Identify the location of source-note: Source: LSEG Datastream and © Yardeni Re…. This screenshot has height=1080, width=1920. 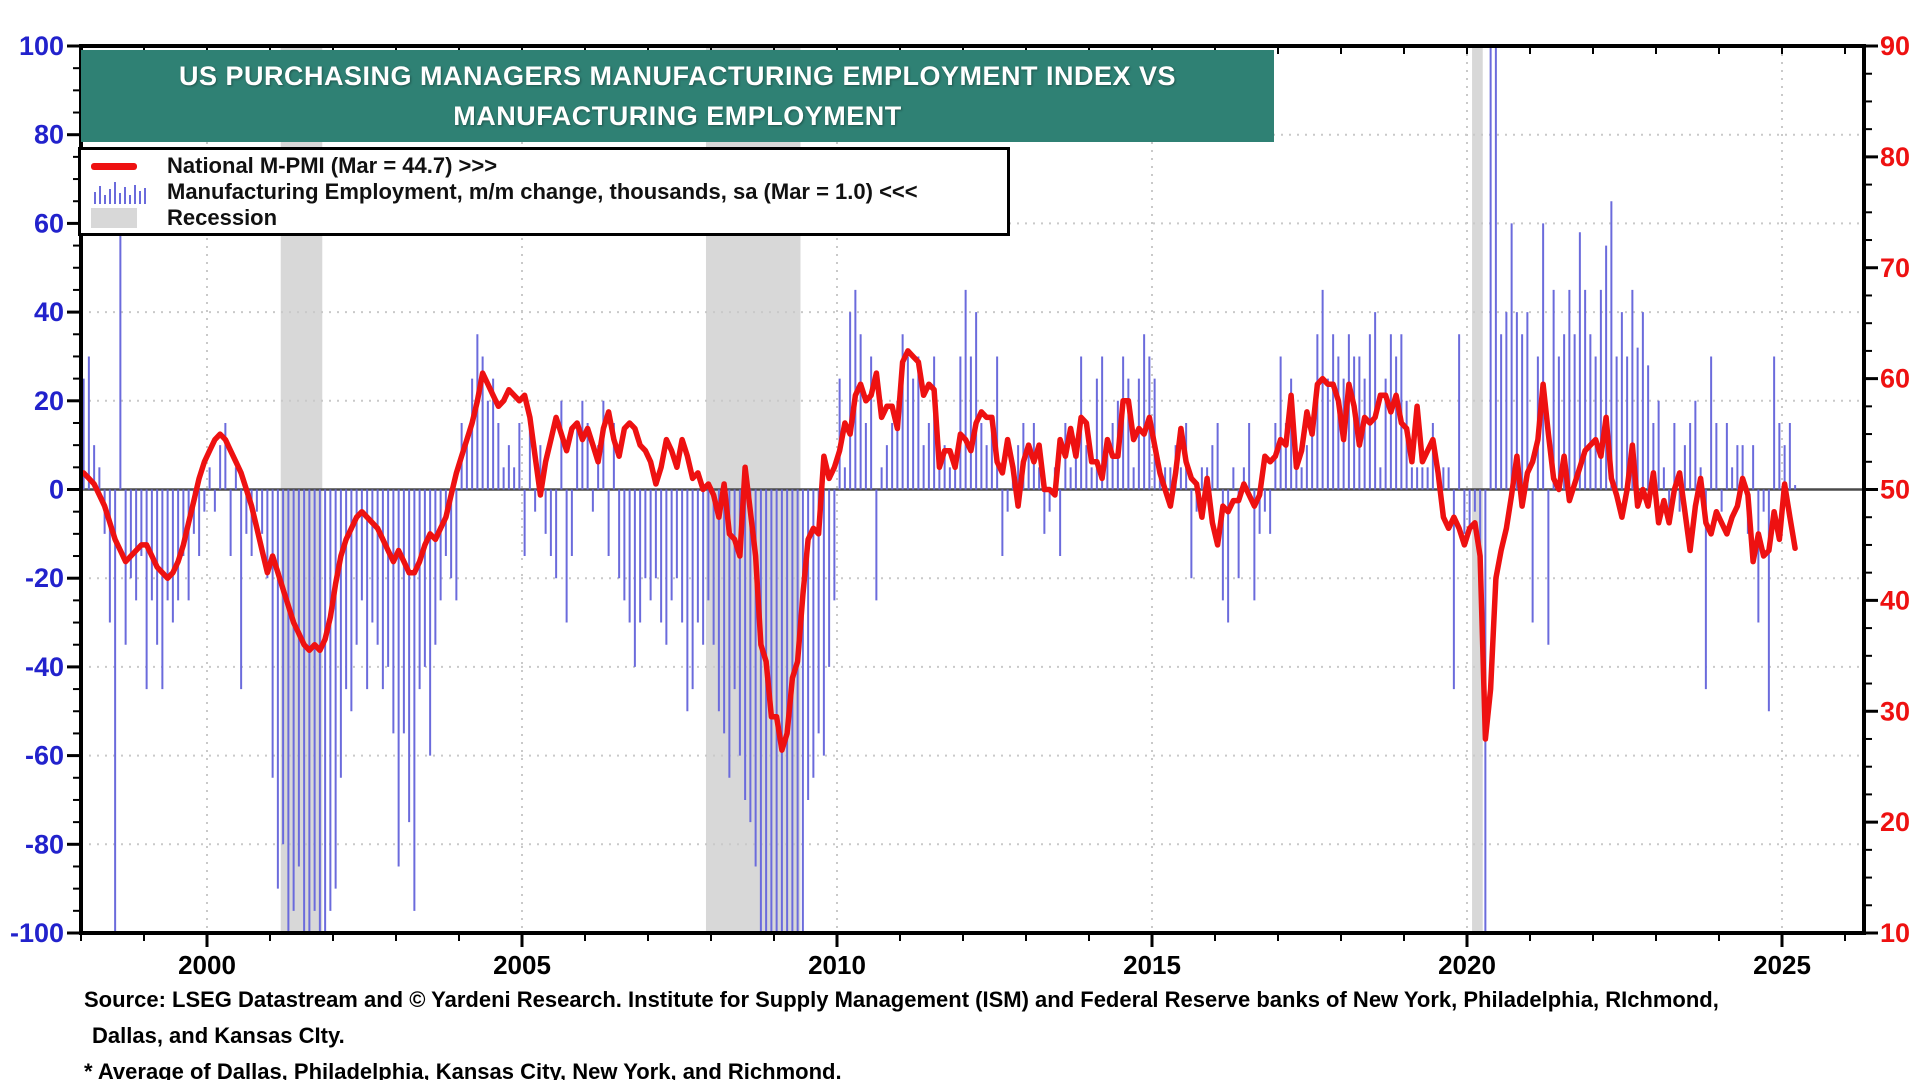
(901, 1031).